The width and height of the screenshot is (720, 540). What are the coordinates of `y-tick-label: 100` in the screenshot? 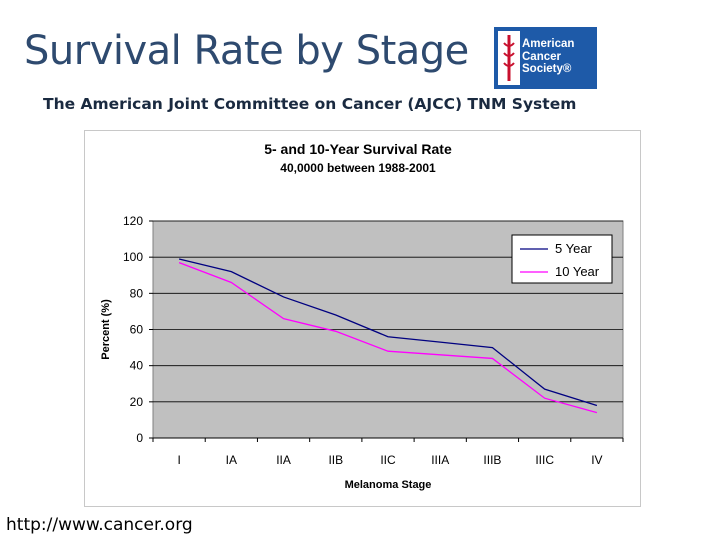 It's located at (133, 257).